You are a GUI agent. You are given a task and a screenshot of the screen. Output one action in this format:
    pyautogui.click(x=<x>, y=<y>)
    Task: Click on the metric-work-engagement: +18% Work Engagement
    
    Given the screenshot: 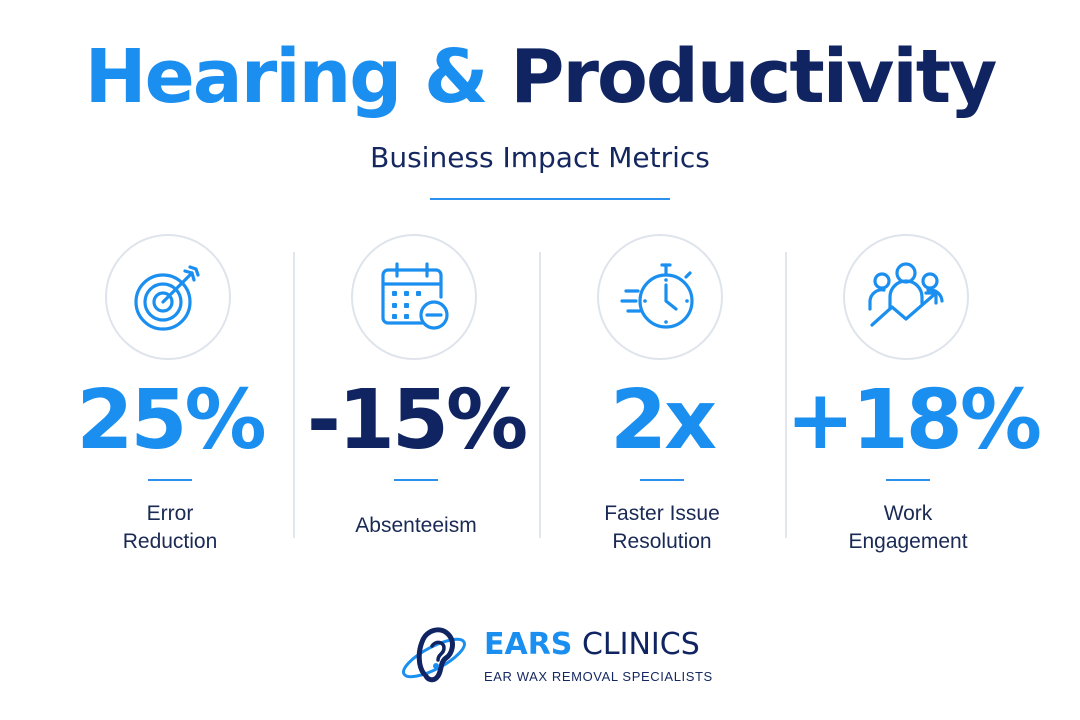 What is the action you would take?
    pyautogui.click(x=914, y=399)
    